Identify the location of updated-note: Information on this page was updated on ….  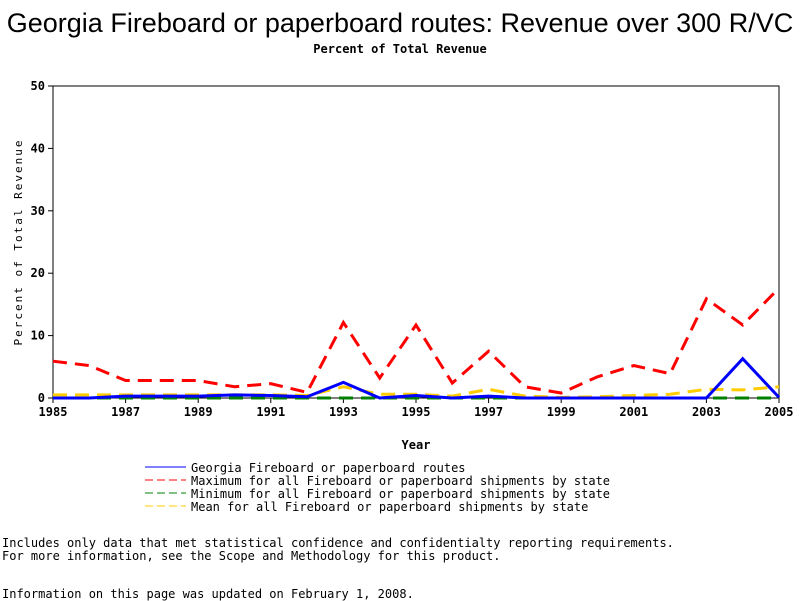
(208, 594).